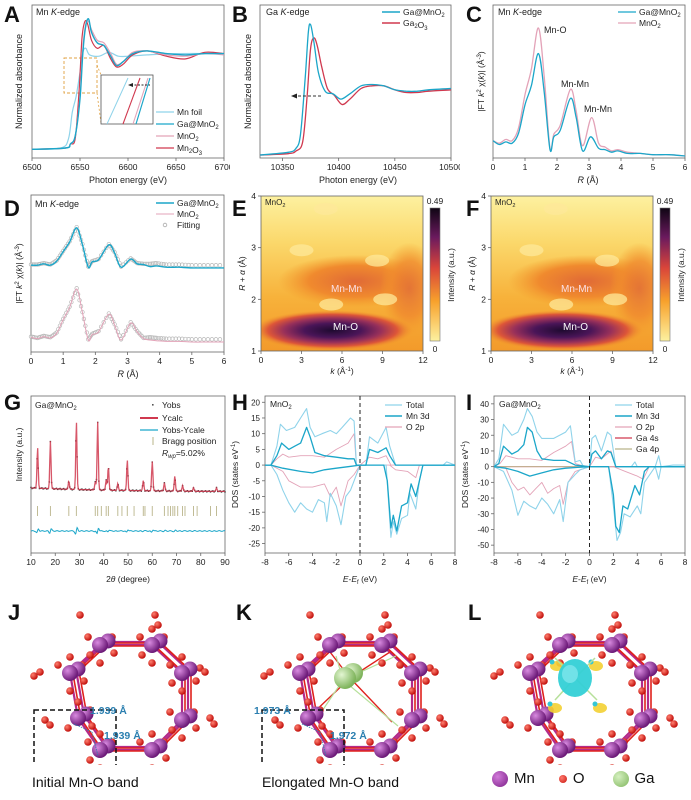  I want to click on x-axis-label: 2θ (degree), so click(128, 579).